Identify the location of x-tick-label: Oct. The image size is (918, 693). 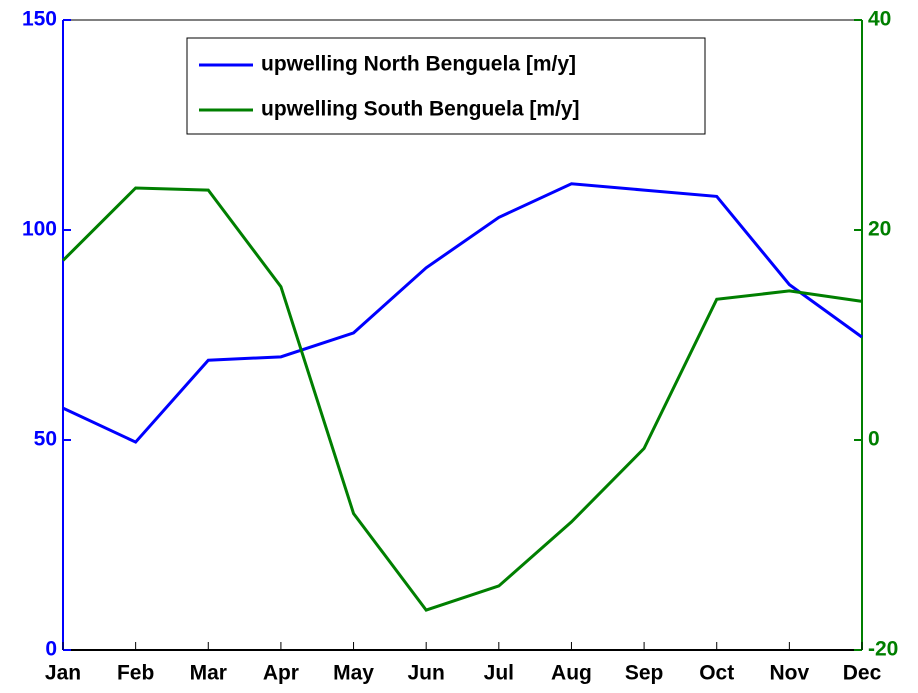
(716, 673).